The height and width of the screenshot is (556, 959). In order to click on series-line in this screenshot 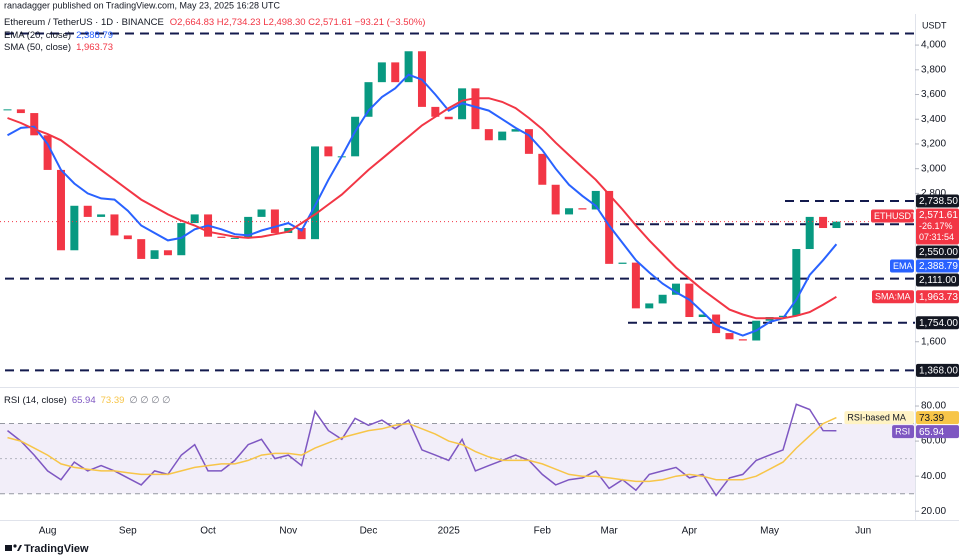, I will do `click(422, 449)`.